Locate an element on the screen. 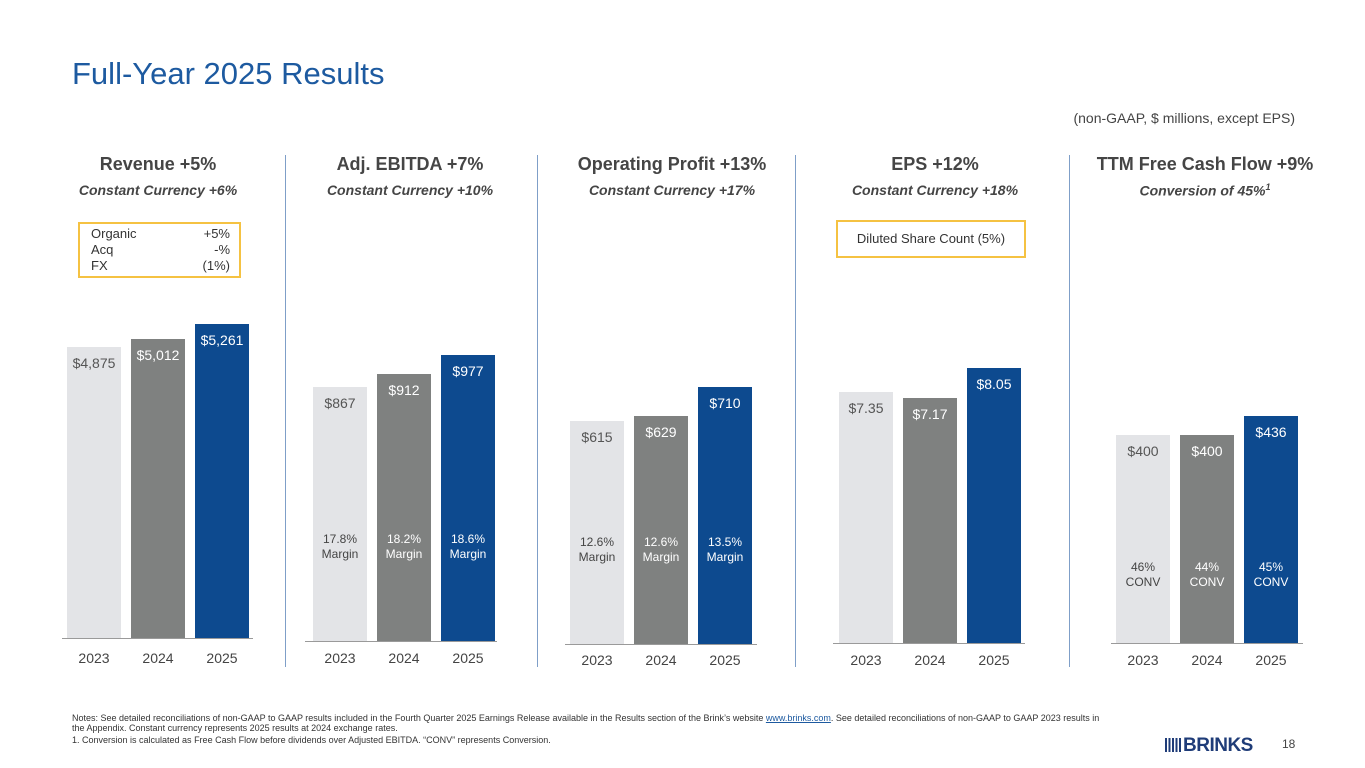 The height and width of the screenshot is (768, 1365). revenue-year-label: 2023 is located at coordinates (94, 658).